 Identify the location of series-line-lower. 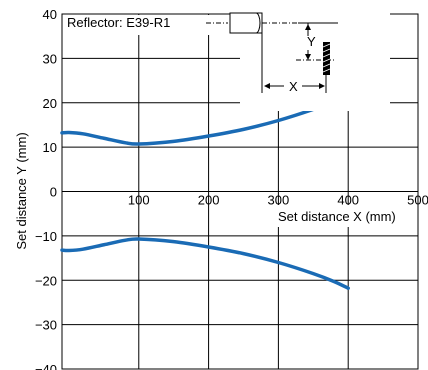
(205, 263).